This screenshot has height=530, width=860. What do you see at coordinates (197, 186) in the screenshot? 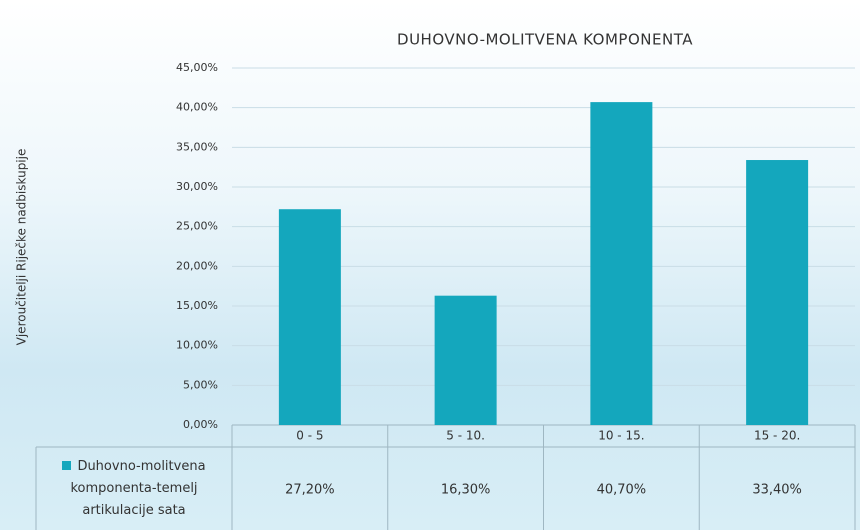
I see `y-tick-label: 30,00%` at bounding box center [197, 186].